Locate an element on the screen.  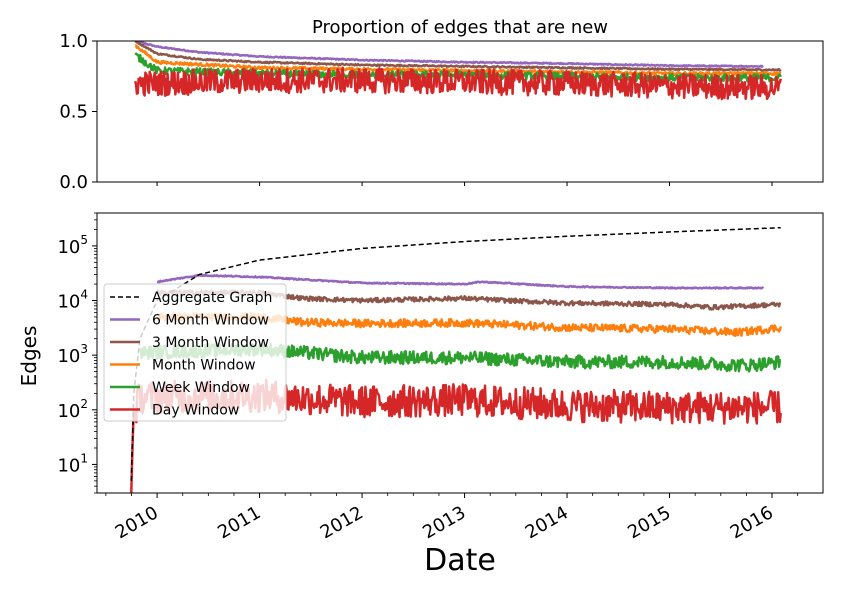
x-axis-label: Date is located at coordinates (460, 560).